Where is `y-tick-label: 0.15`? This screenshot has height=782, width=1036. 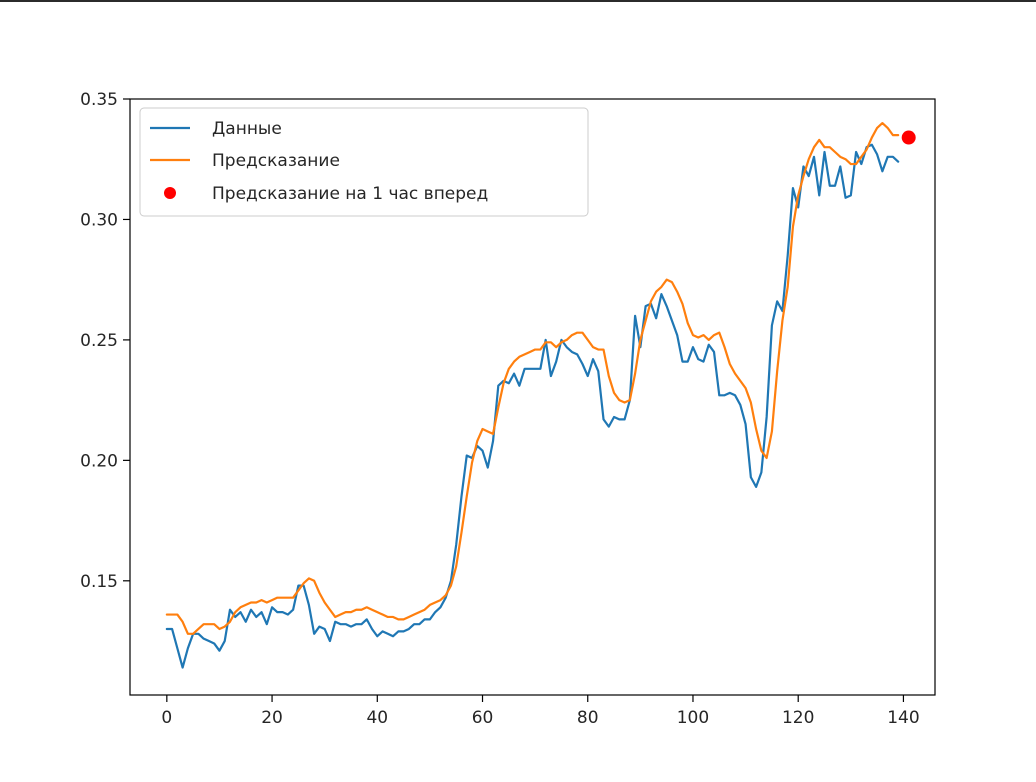 y-tick-label: 0.15 is located at coordinates (99, 582).